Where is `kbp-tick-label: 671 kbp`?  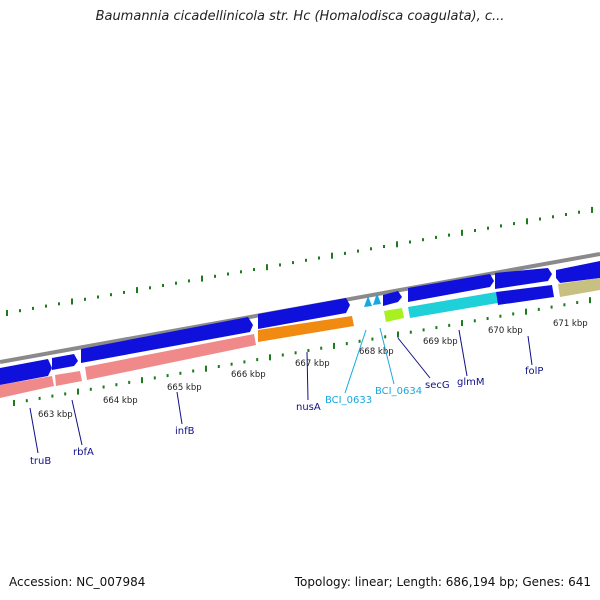
kbp-tick-label: 671 kbp is located at coordinates (570, 324).